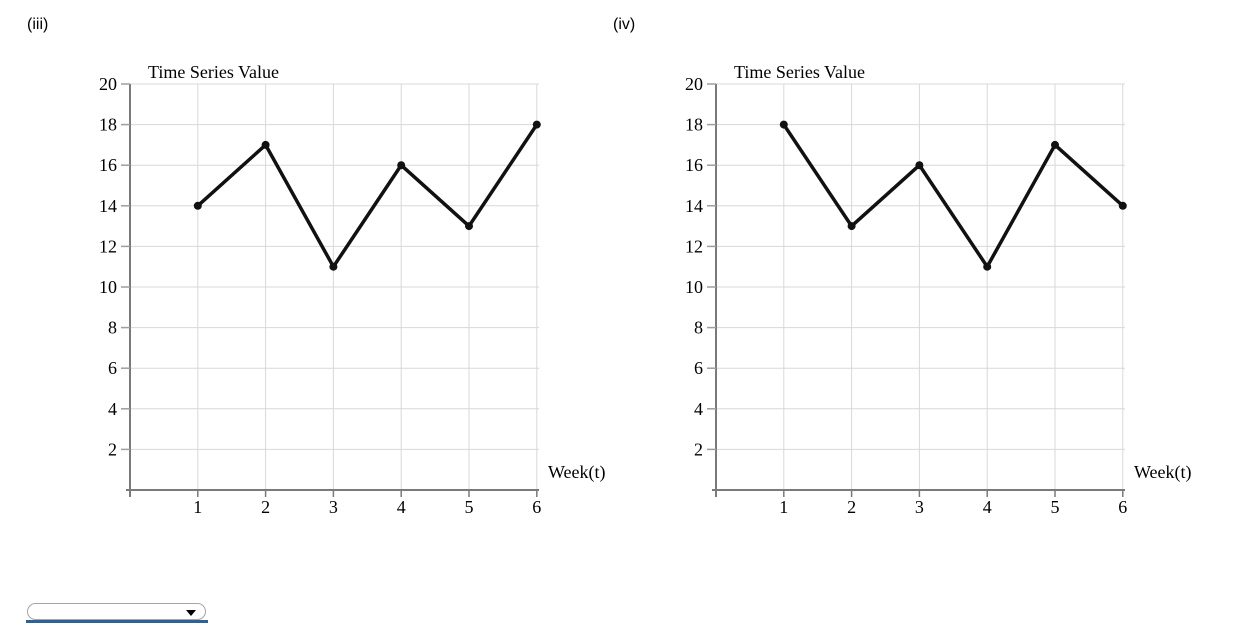  I want to click on dropdown-box, so click(116, 611).